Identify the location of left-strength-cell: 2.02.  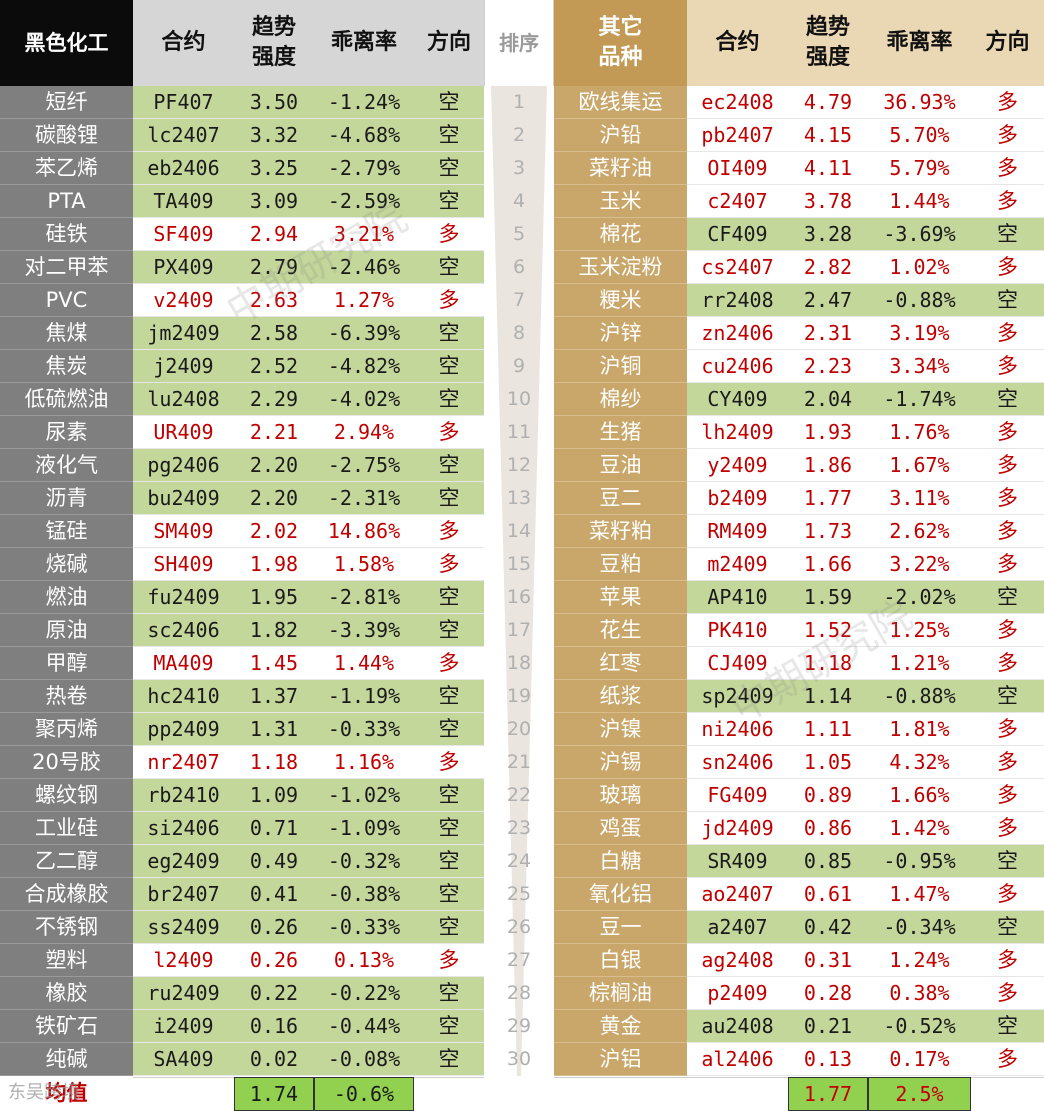
(274, 531).